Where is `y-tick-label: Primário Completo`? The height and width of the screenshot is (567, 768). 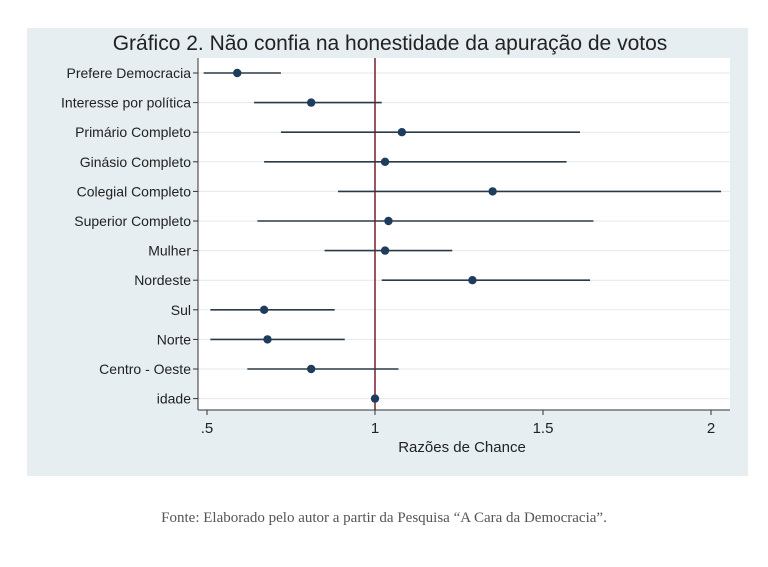 y-tick-label: Primário Completo is located at coordinates (133, 132).